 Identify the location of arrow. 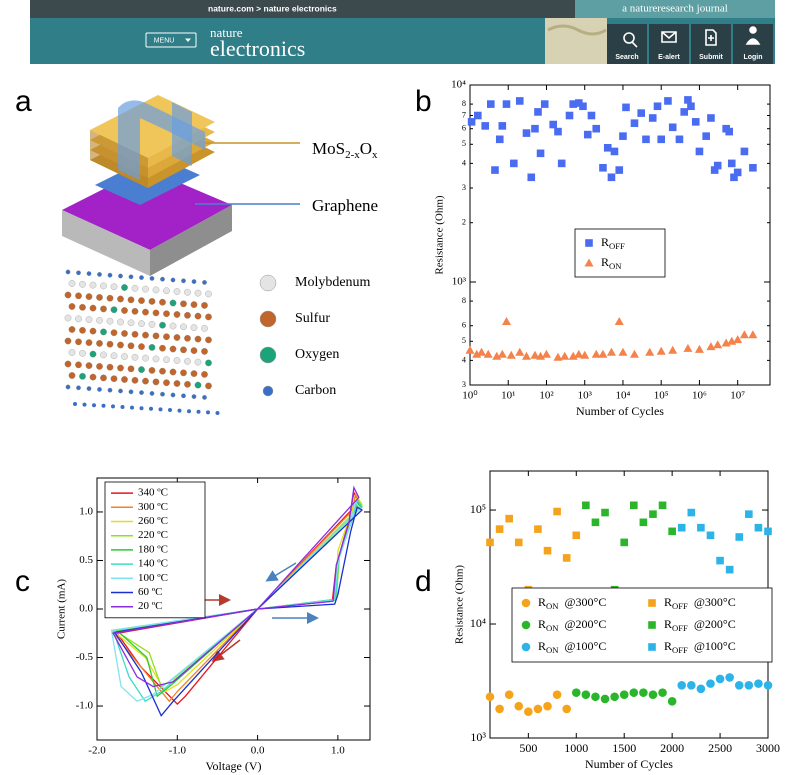
(281, 572).